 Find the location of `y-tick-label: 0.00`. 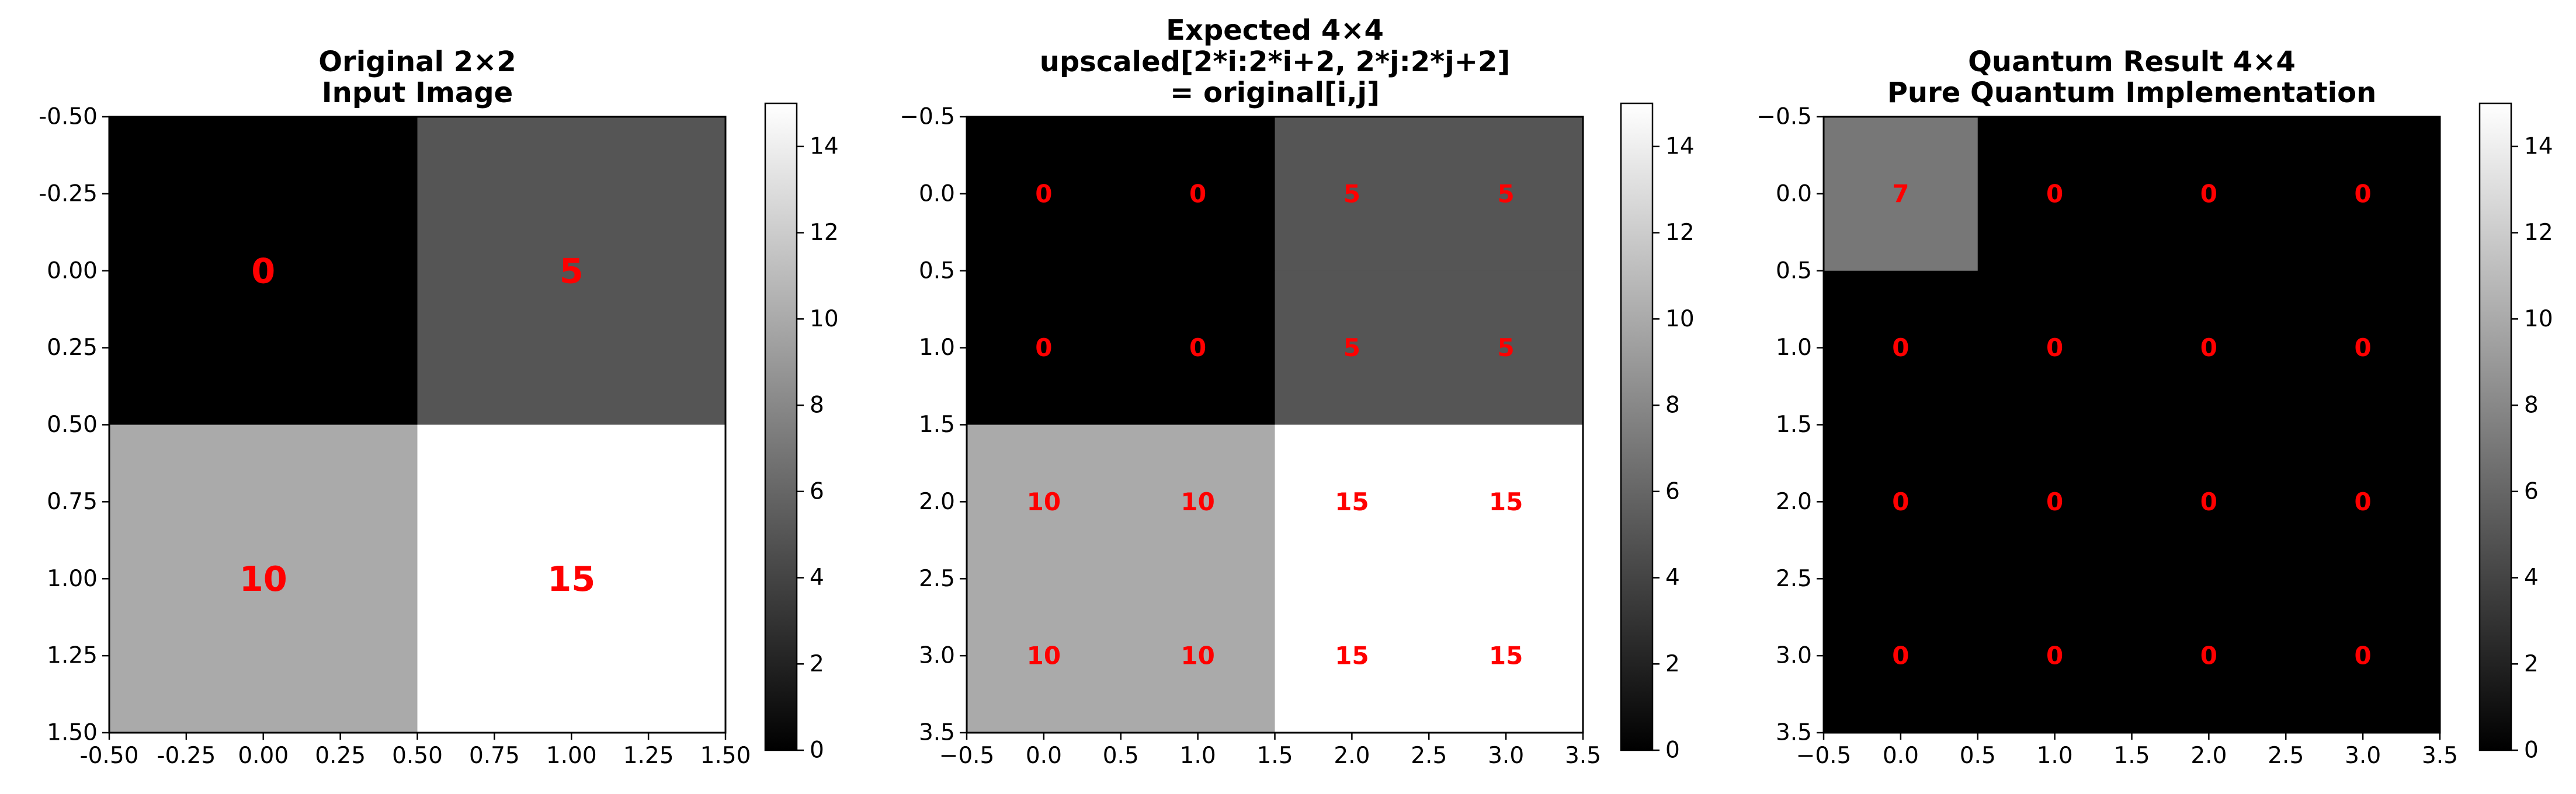

y-tick-label: 0.00 is located at coordinates (72, 270).